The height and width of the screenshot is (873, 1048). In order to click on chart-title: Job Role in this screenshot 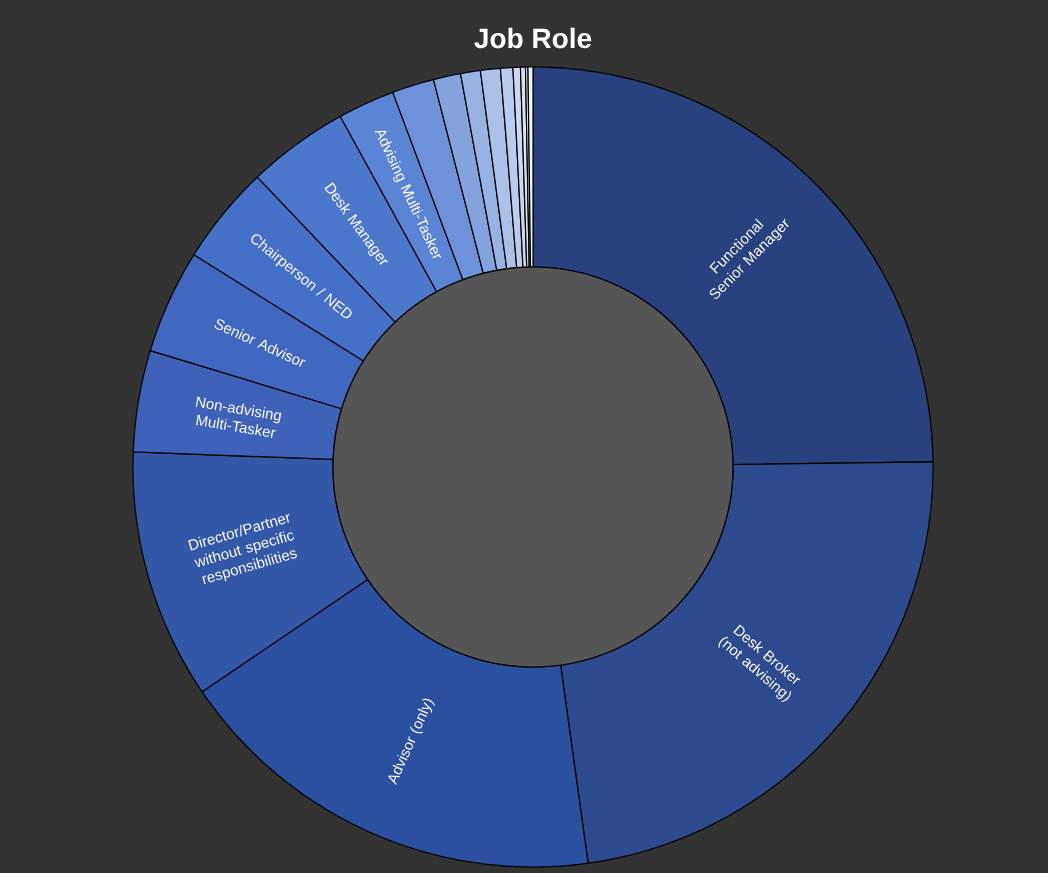, I will do `click(533, 38)`.